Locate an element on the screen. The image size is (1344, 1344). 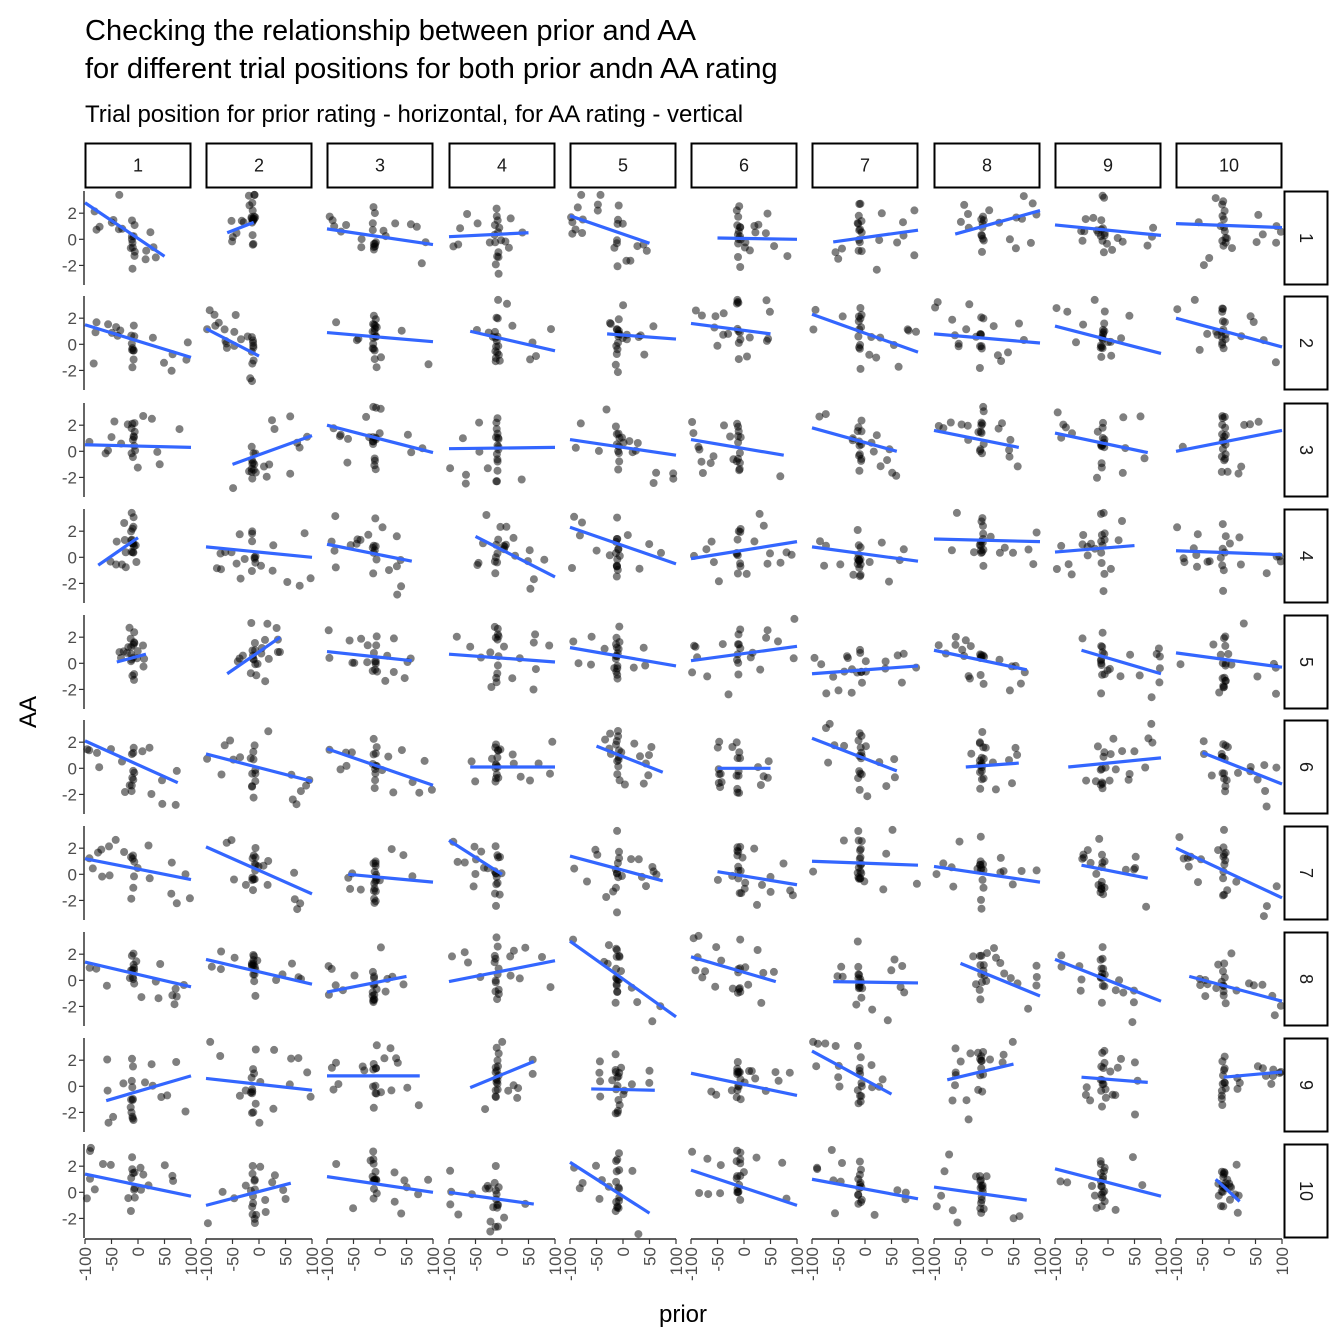
x-tick-label: 100 is located at coordinates (797, 1261).